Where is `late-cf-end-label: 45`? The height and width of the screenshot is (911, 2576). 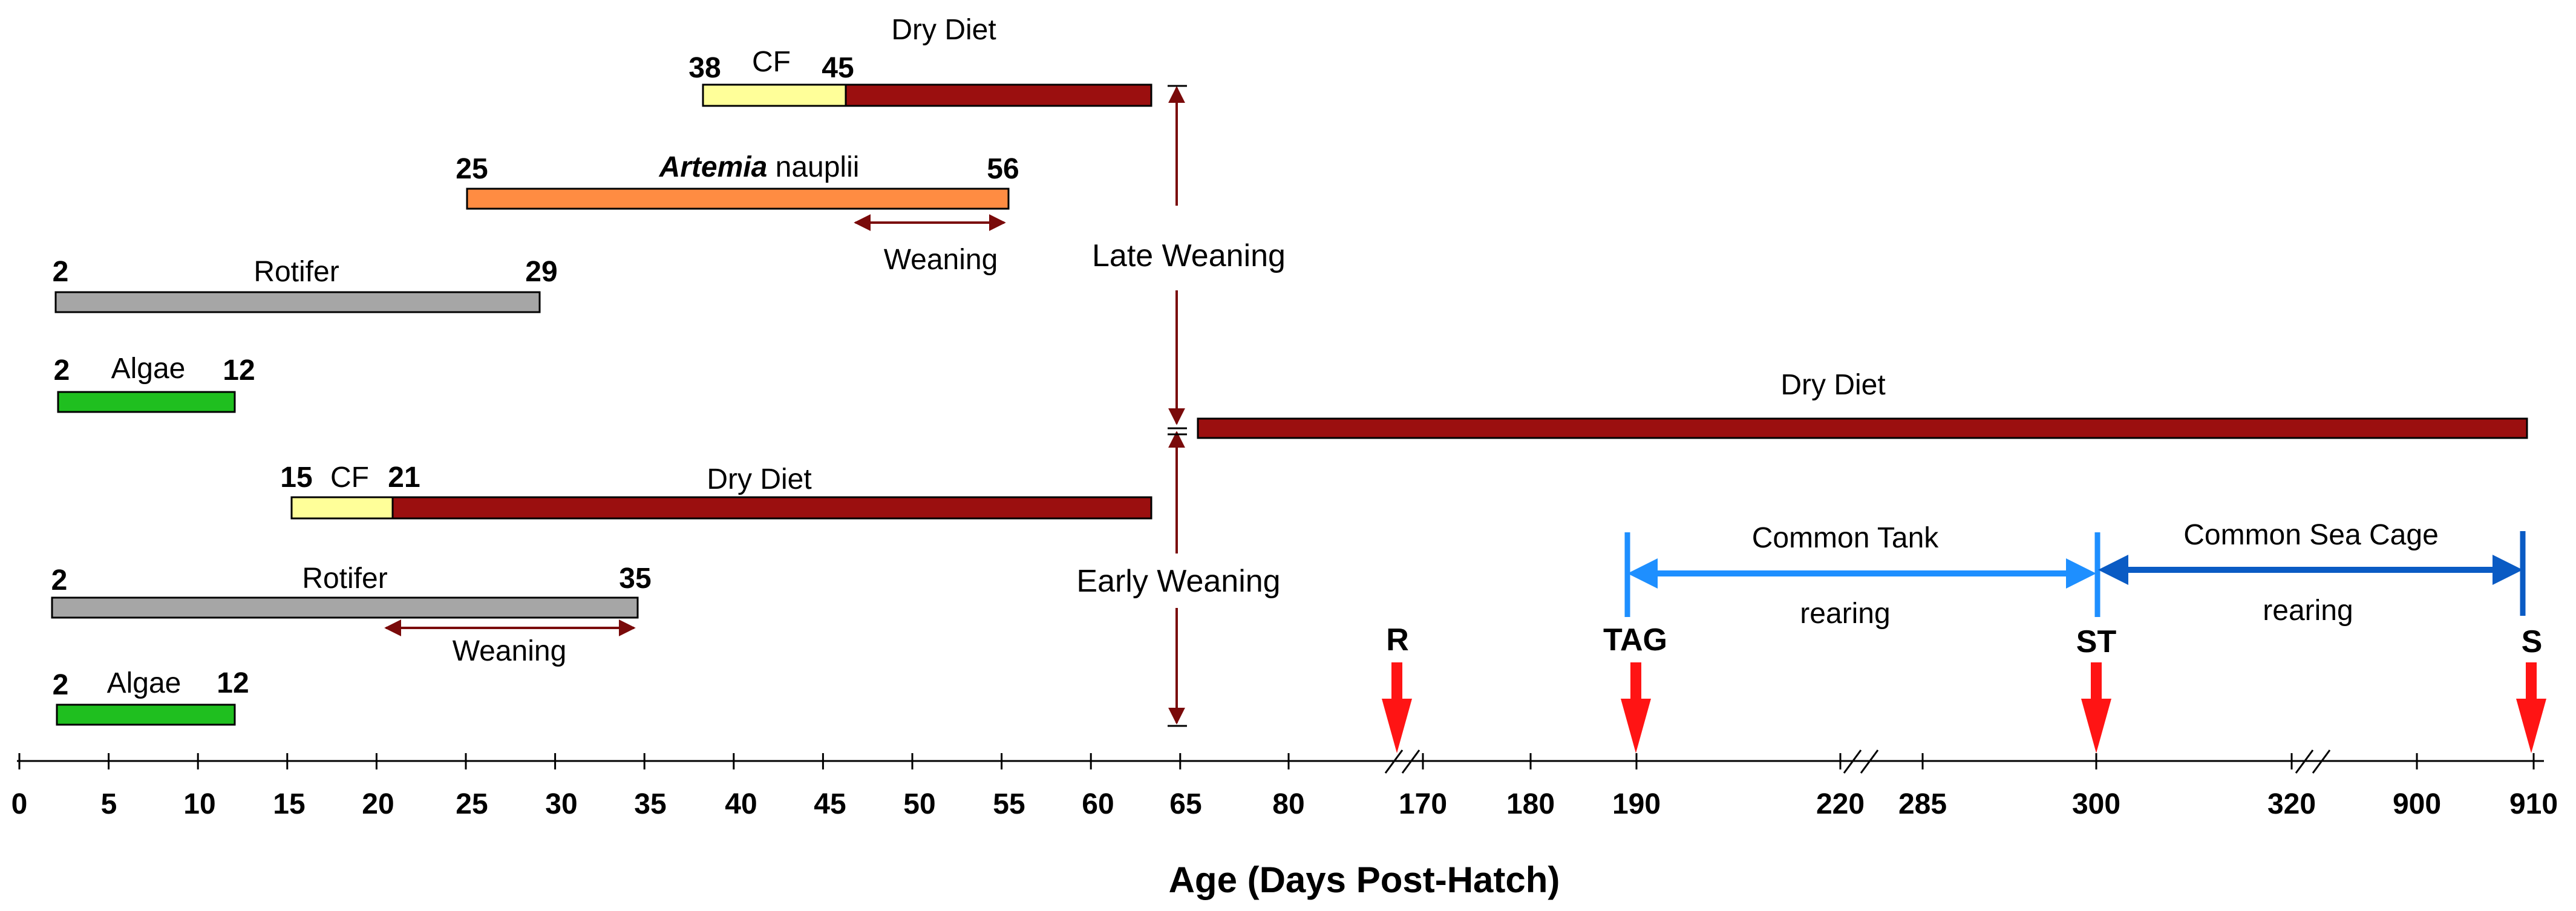
late-cf-end-label: 45 is located at coordinates (838, 68).